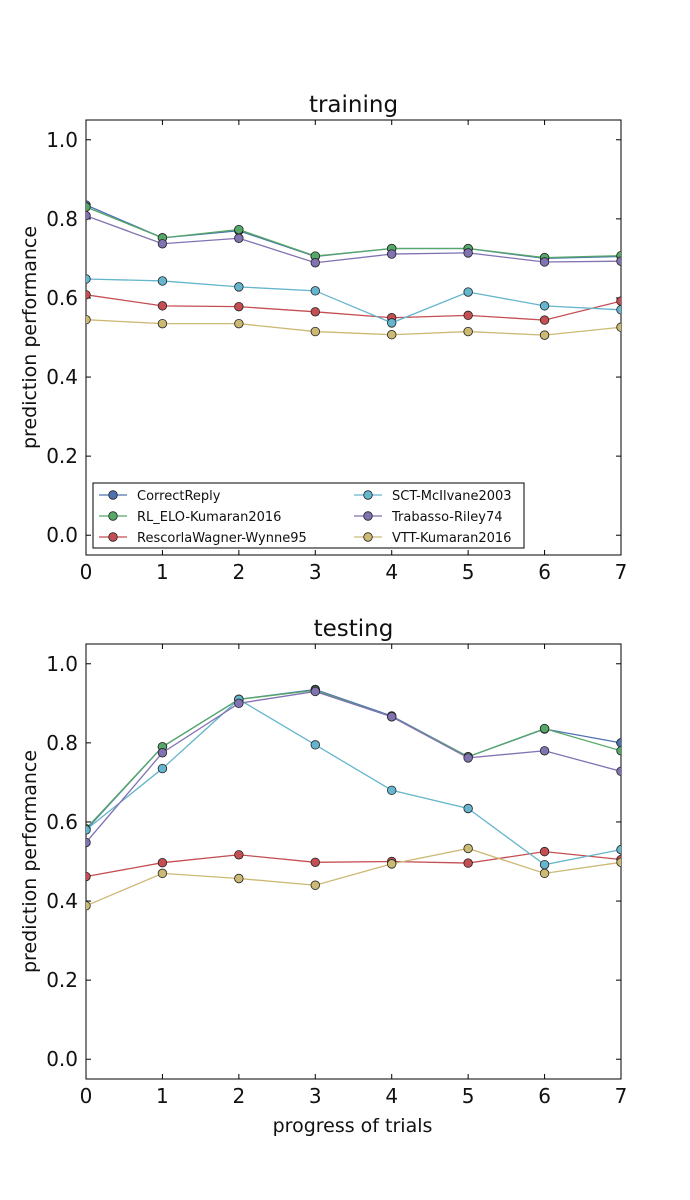  I want to click on legend-entry: VTT-Kumaran2016, so click(432, 538).